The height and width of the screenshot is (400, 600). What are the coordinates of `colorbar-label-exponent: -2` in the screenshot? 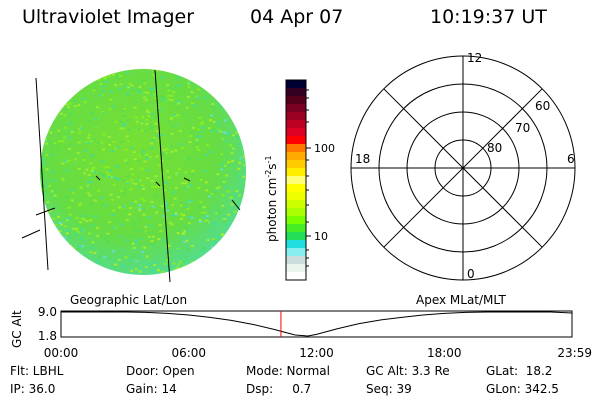 It's located at (268, 173).